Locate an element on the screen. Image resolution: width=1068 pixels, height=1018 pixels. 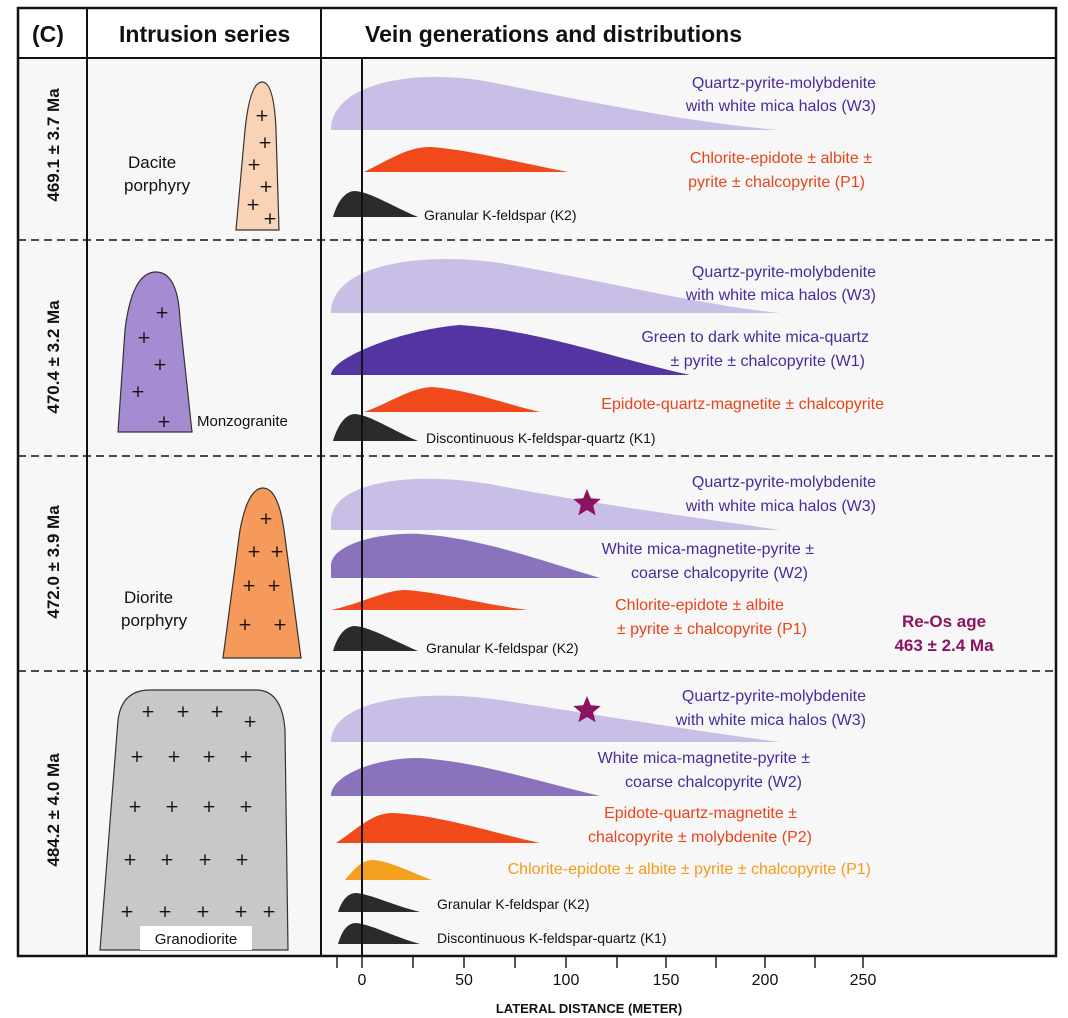
age-label-row-4: 484.2 ± 4.0 Ma is located at coordinates (53, 810).